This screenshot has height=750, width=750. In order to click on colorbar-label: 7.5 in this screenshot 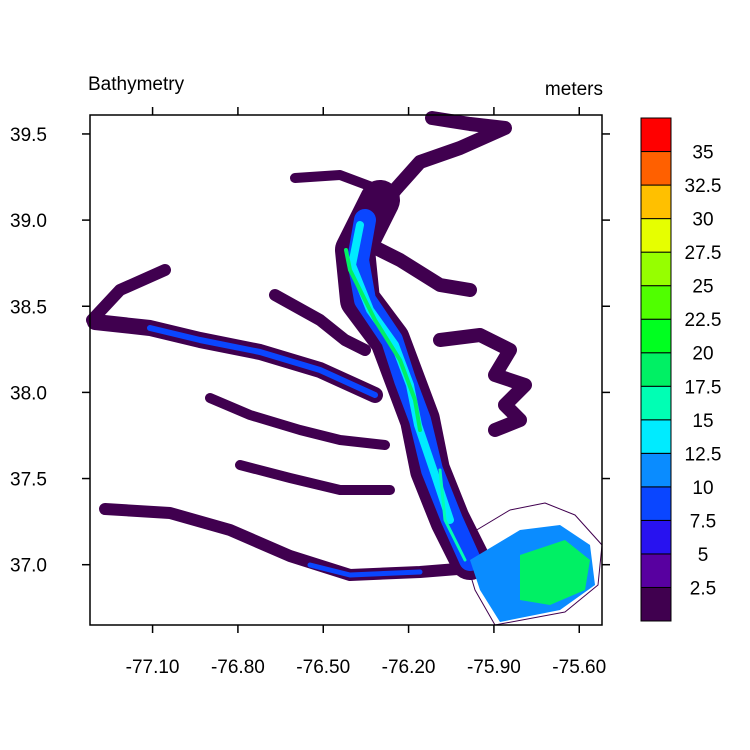, I will do `click(703, 521)`.